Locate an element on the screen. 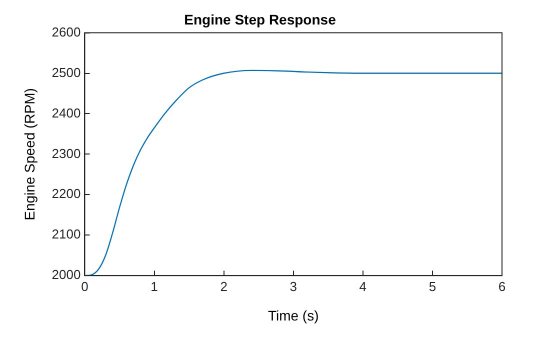 The width and height of the screenshot is (560, 337). y-tick-label: 2100 is located at coordinates (66, 234).